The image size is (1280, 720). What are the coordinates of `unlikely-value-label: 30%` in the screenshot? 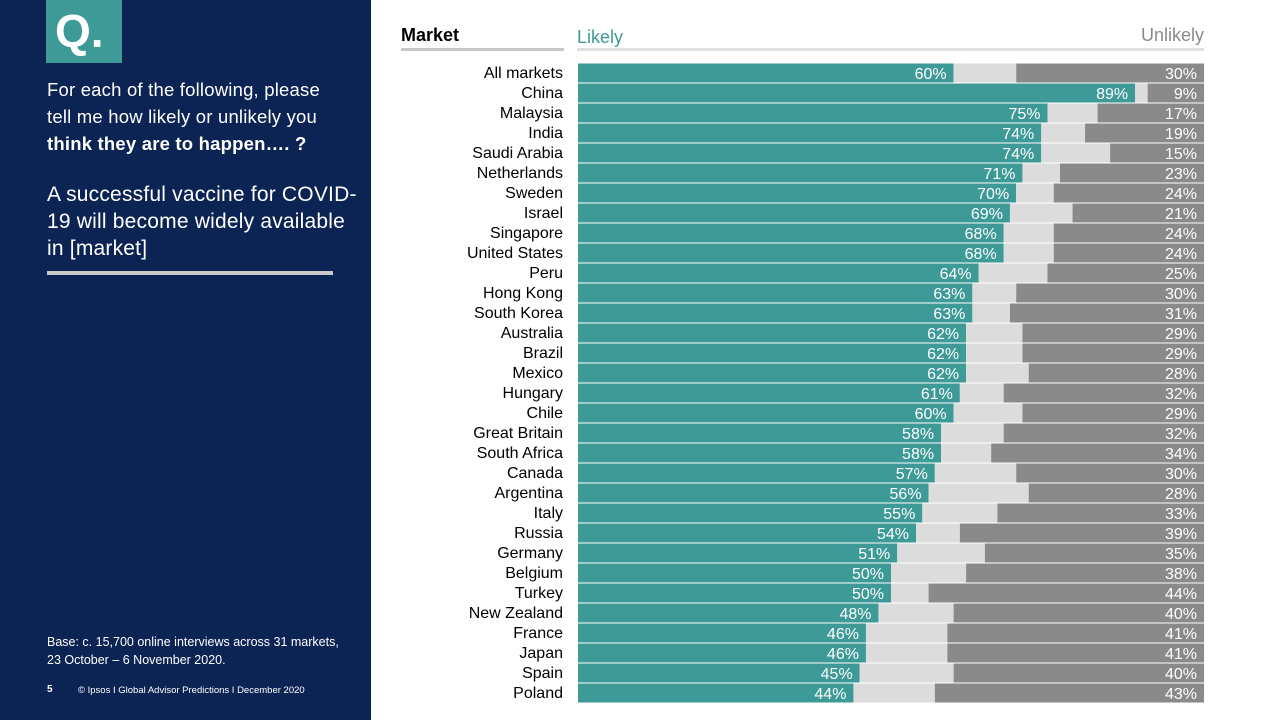 It's located at (1181, 294).